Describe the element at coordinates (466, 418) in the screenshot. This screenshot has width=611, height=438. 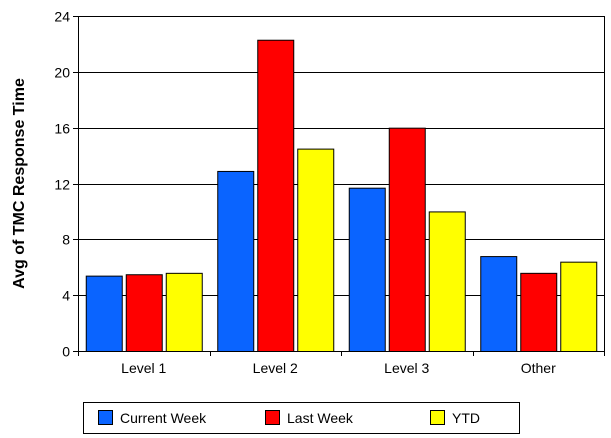
I see `legend-label: YTD` at that location.